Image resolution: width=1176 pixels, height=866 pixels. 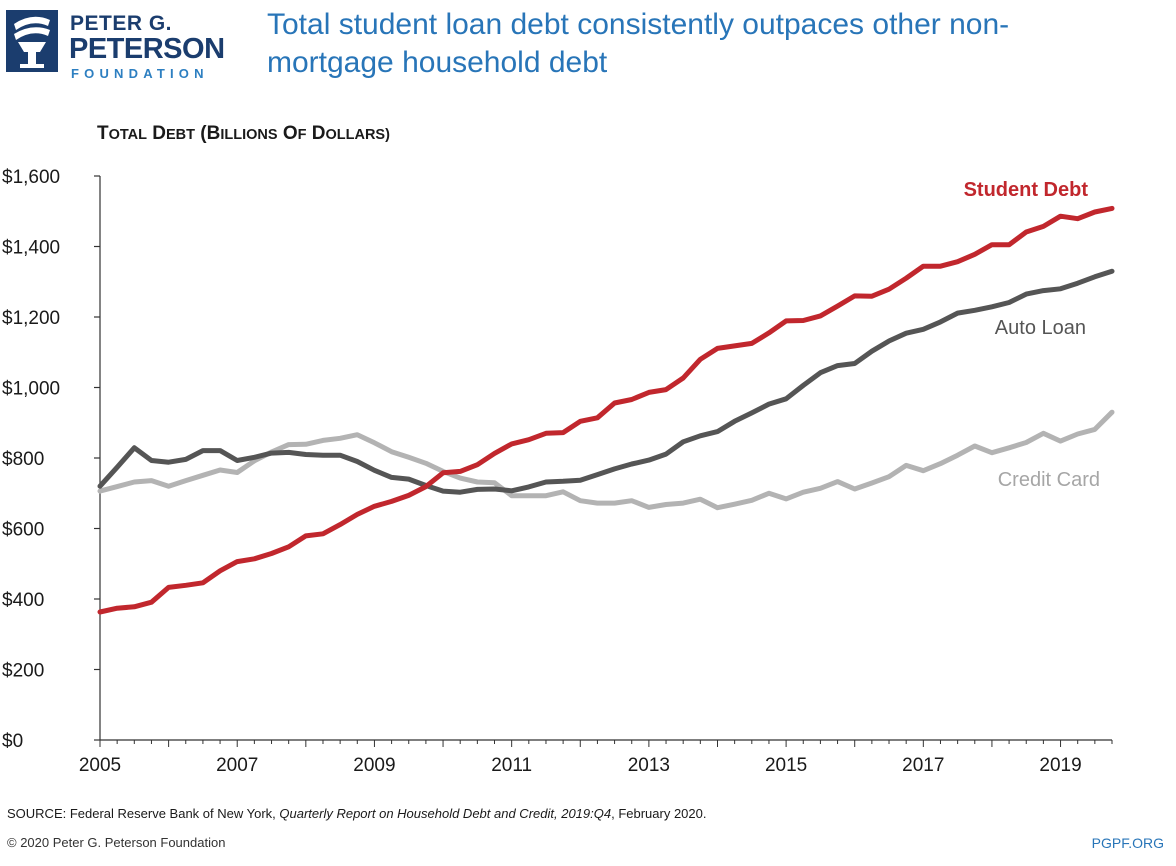 I want to click on y-tick-label: $1,200, so click(x=31, y=318).